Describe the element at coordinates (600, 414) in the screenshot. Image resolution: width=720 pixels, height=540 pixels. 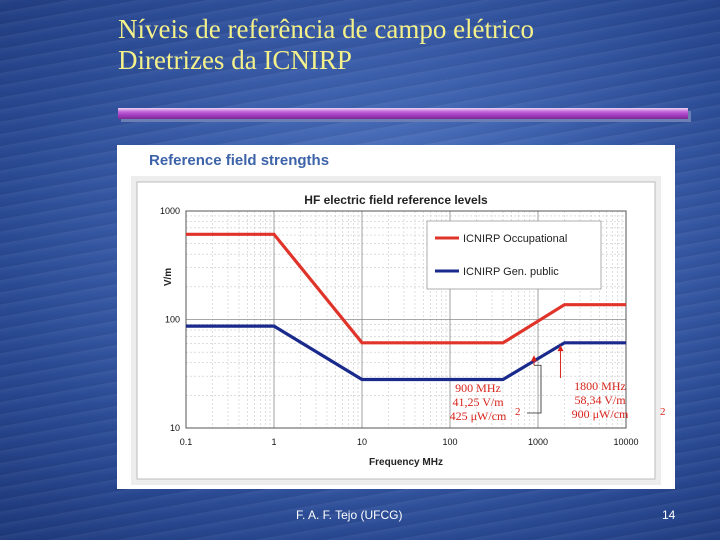
I see `annotation-1800mhz-line: 900 μW/cm` at that location.